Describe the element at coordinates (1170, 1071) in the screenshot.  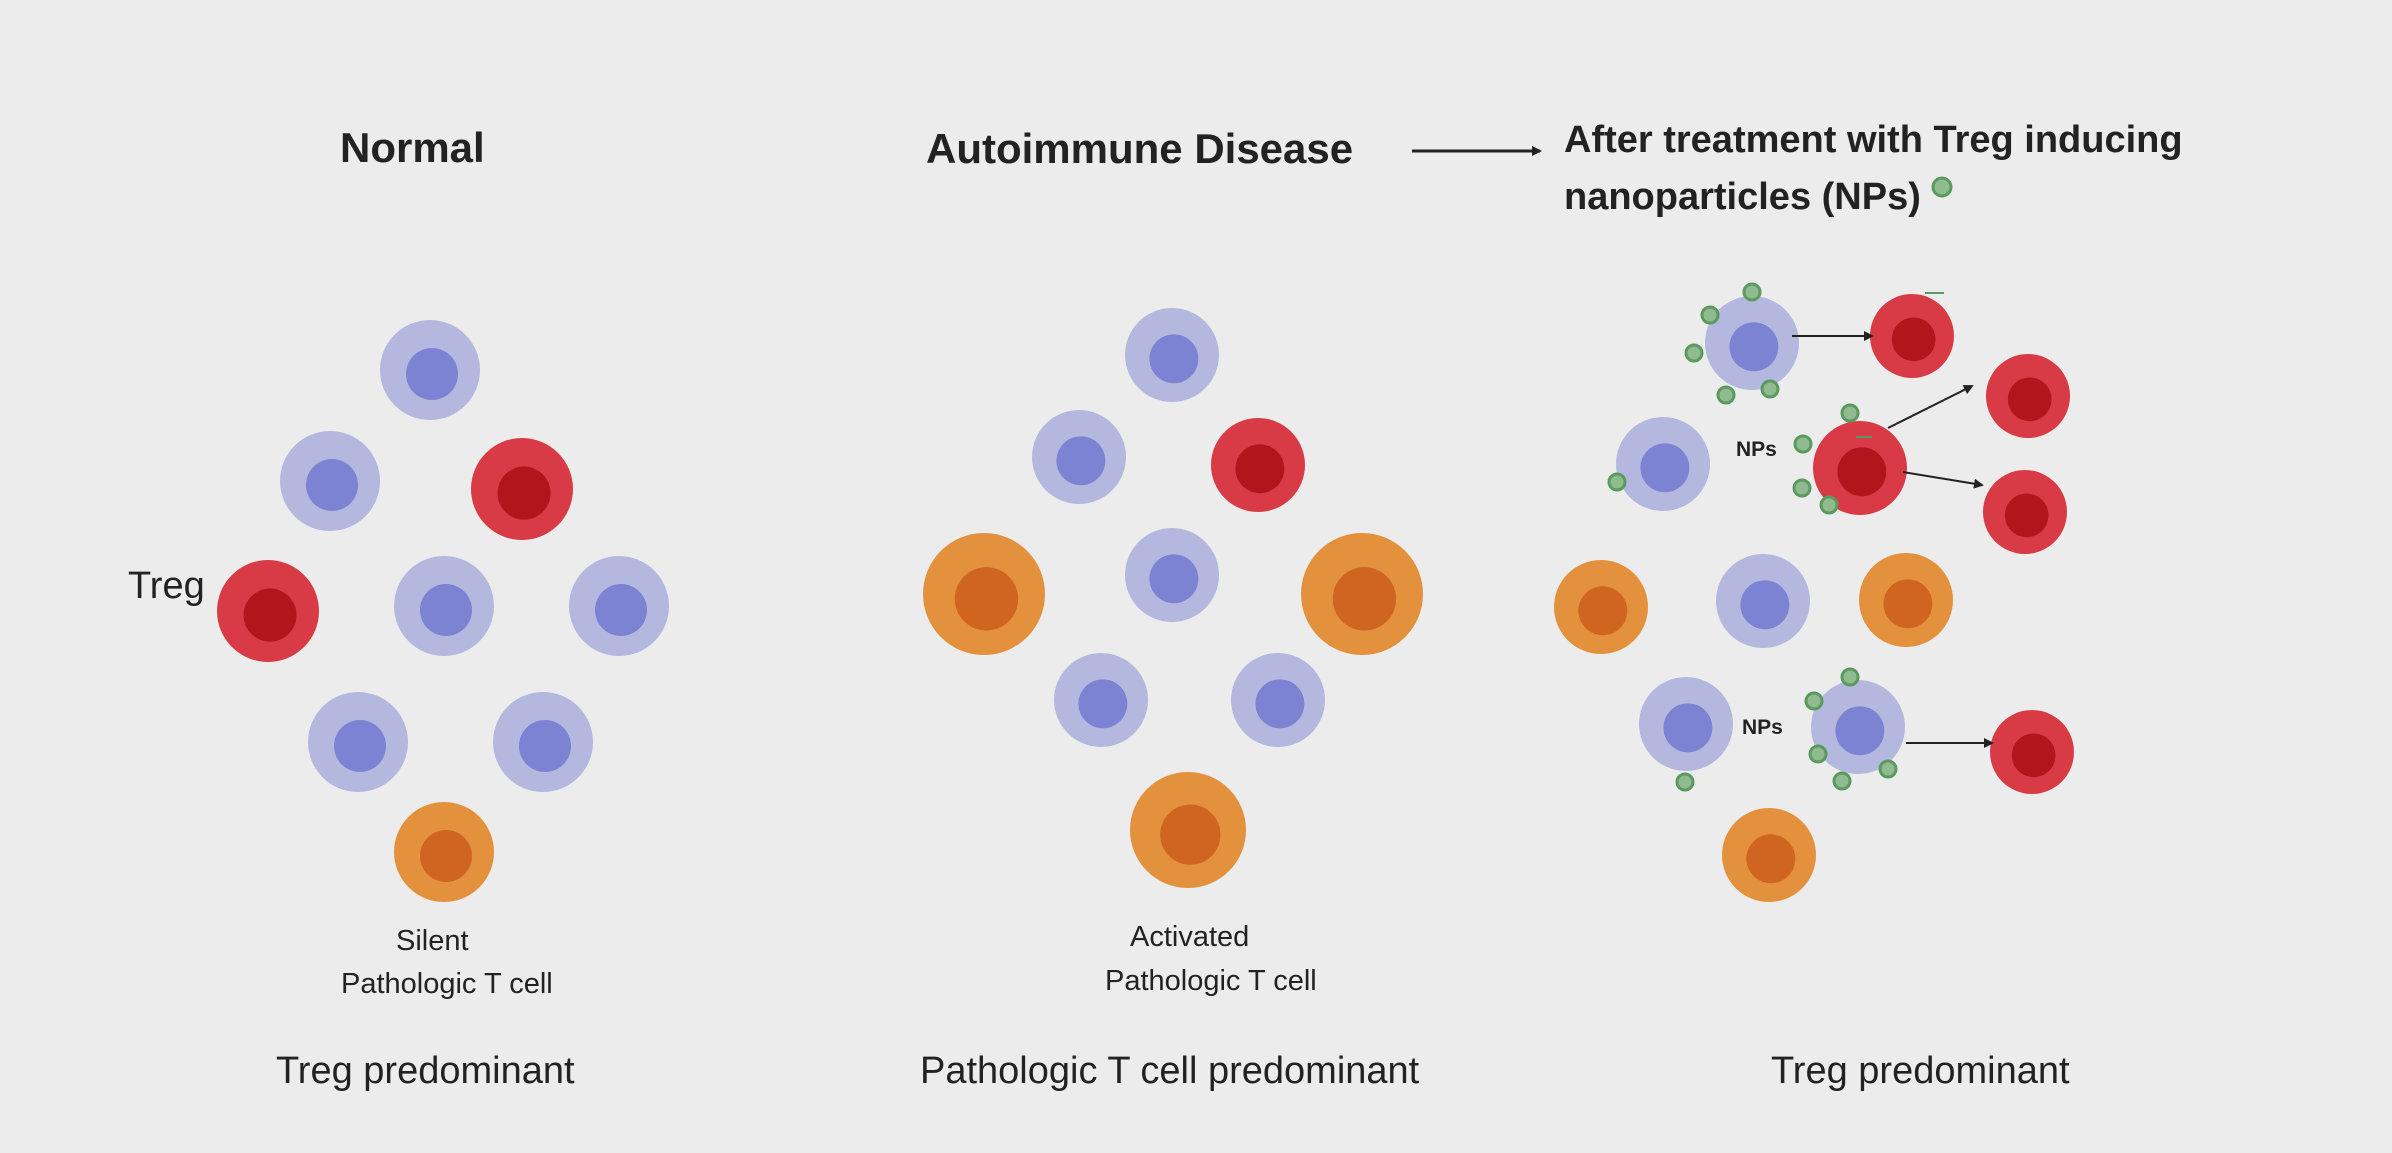
I see `disease-bottom-label: Pathologic T cell predominant` at that location.